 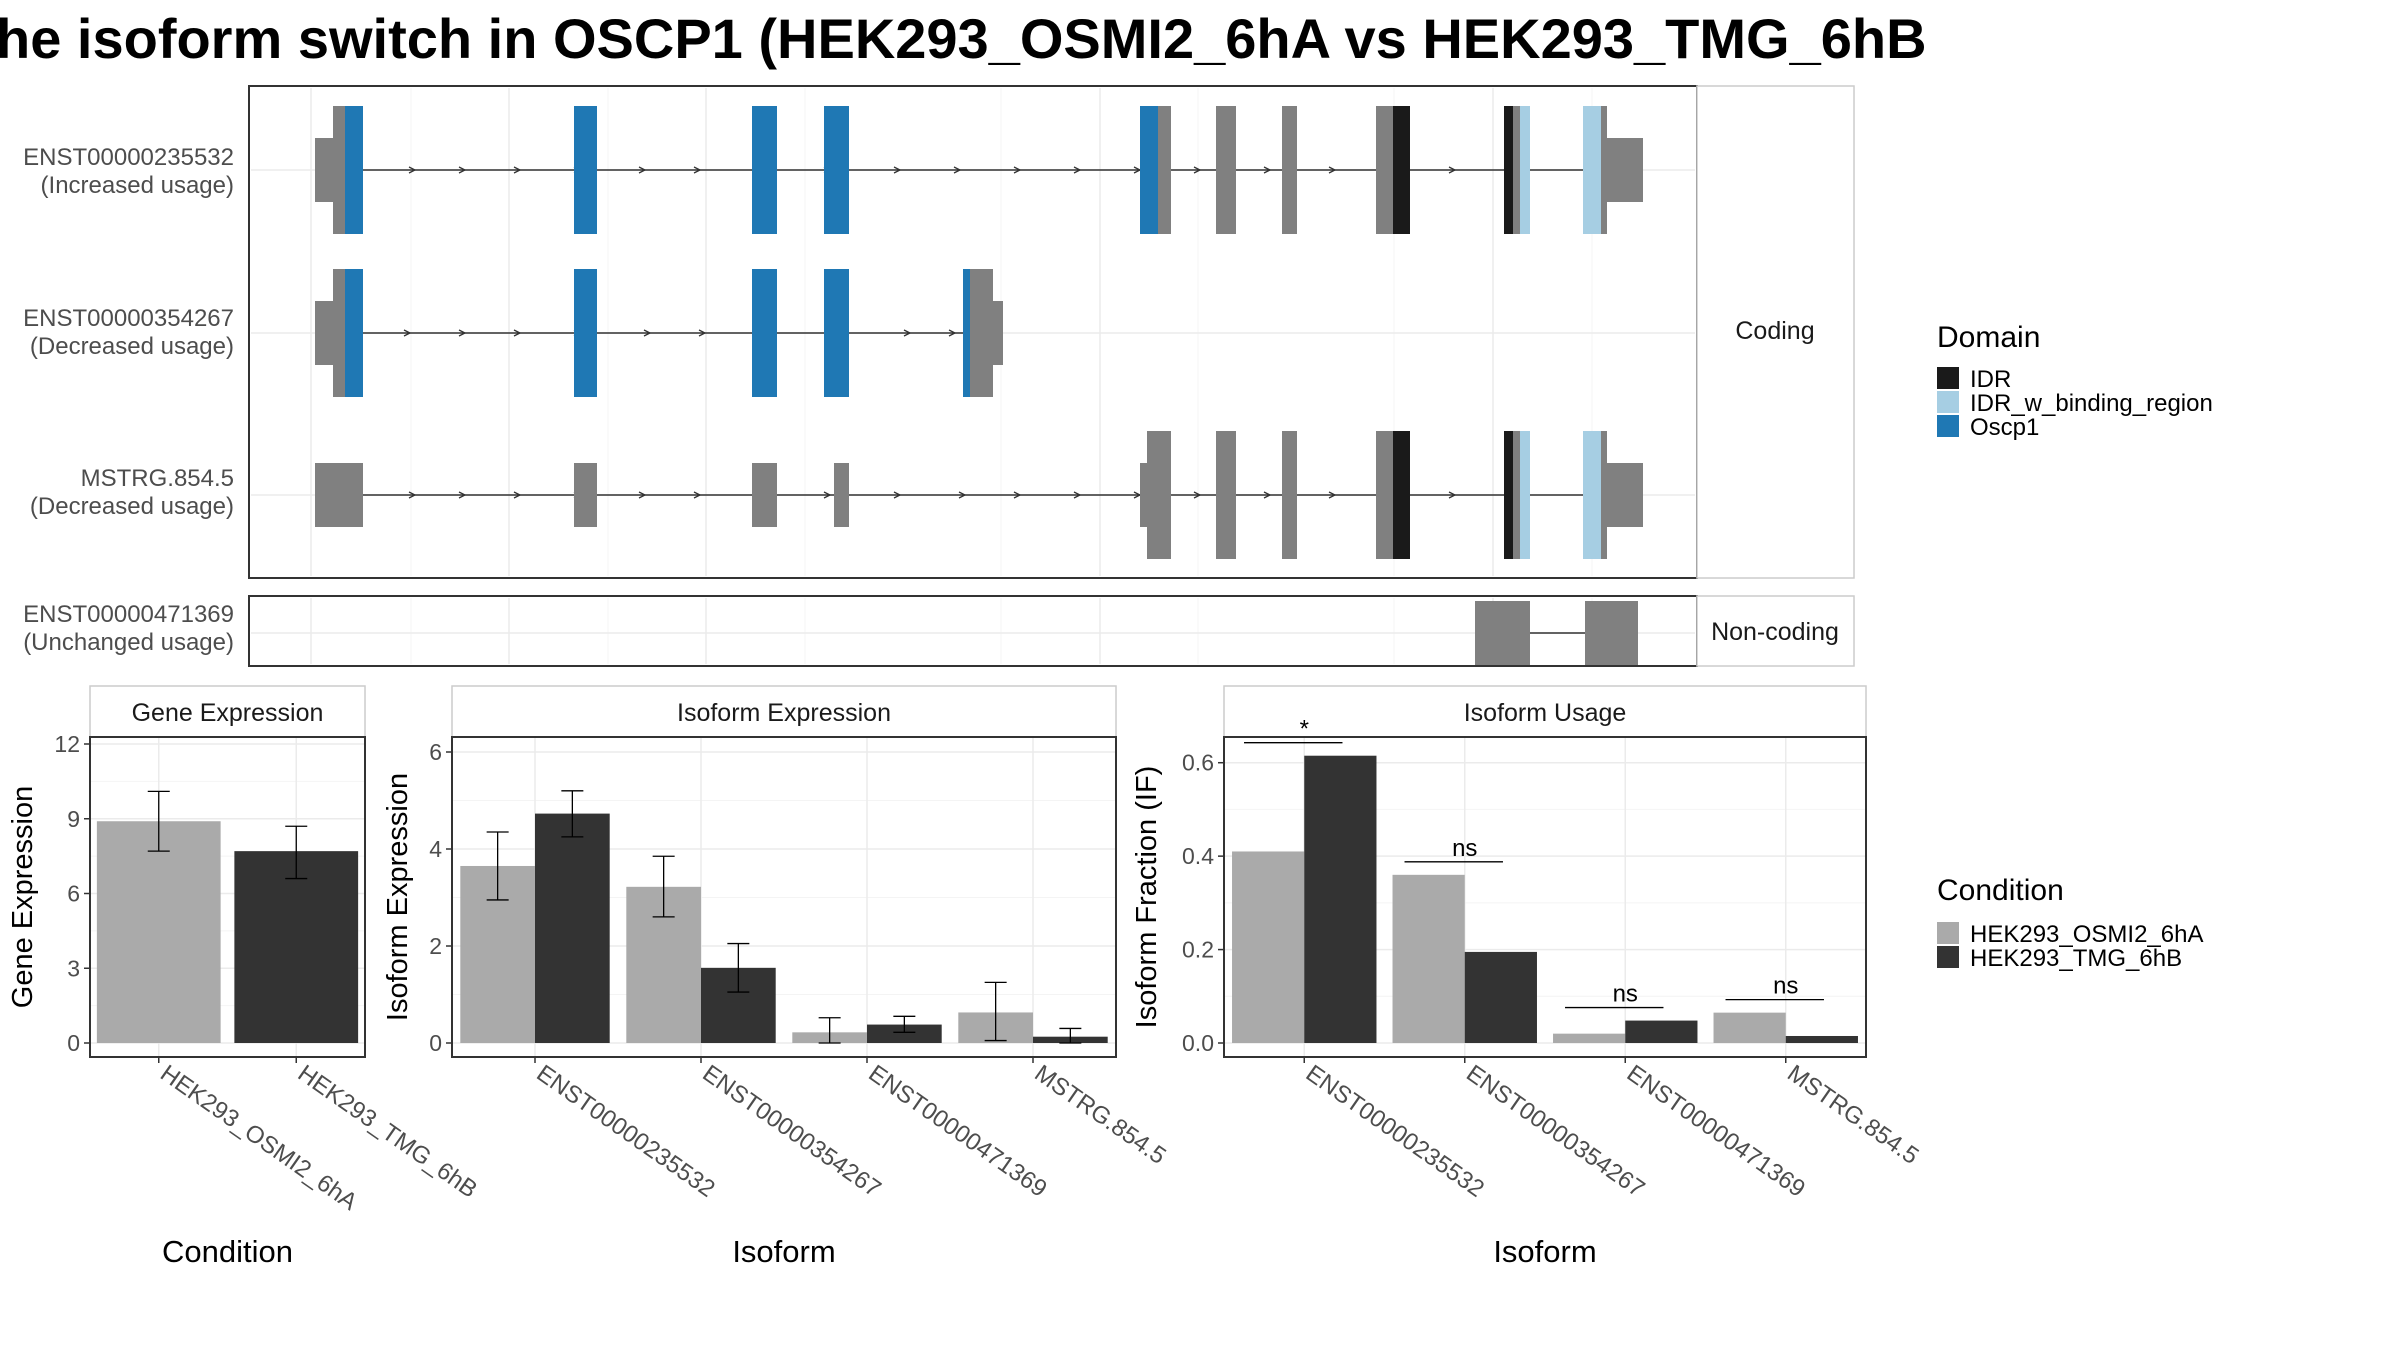 I want to click on y-tick-label: 3, so click(x=73, y=968).